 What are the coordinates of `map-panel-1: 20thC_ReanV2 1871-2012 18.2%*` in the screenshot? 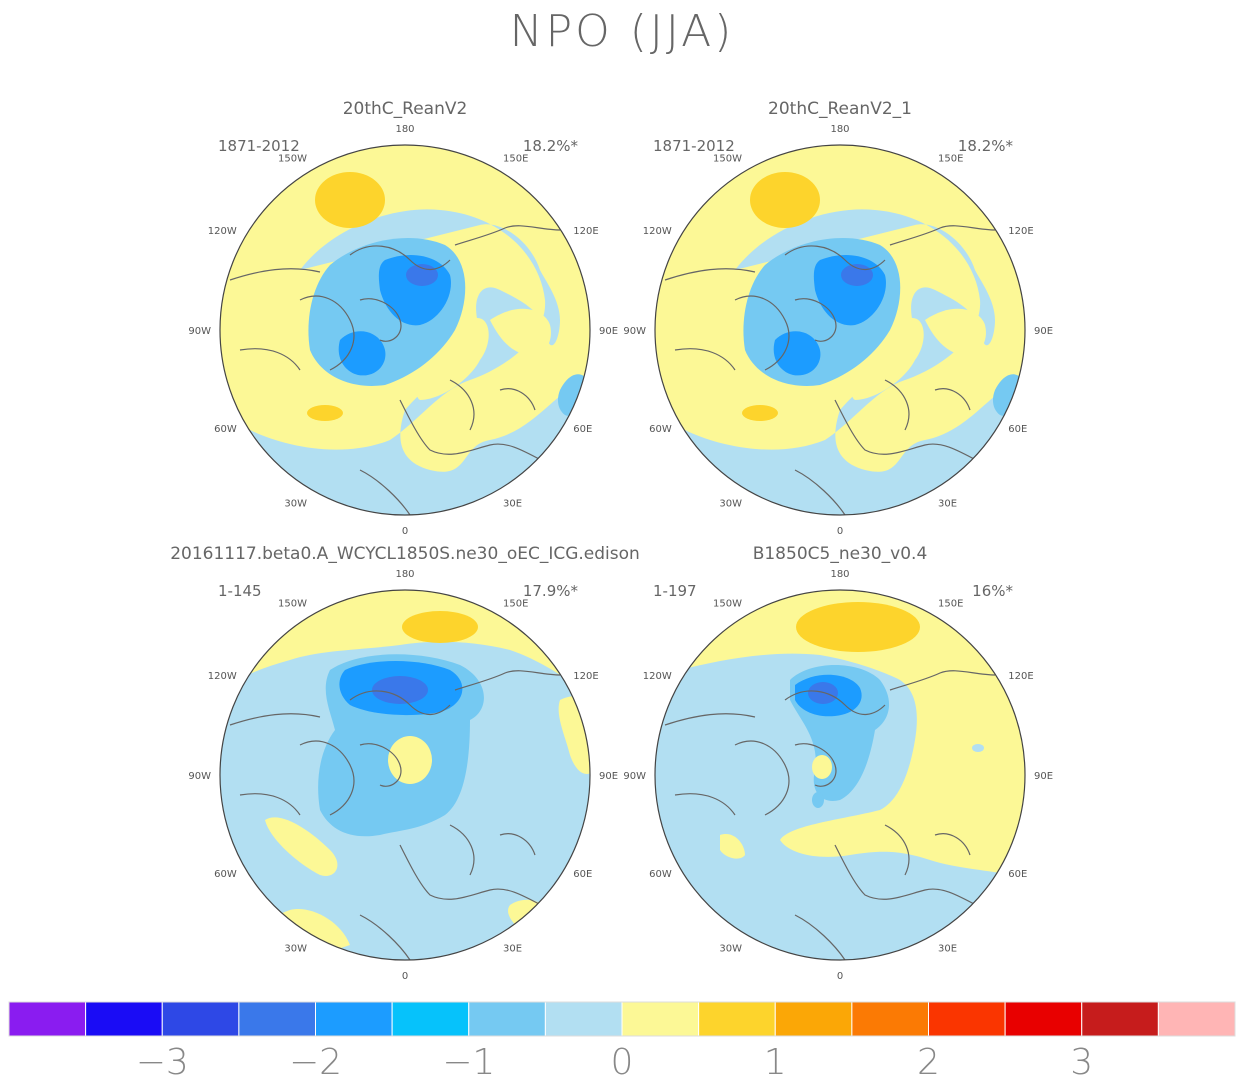 It's located at (404, 307).